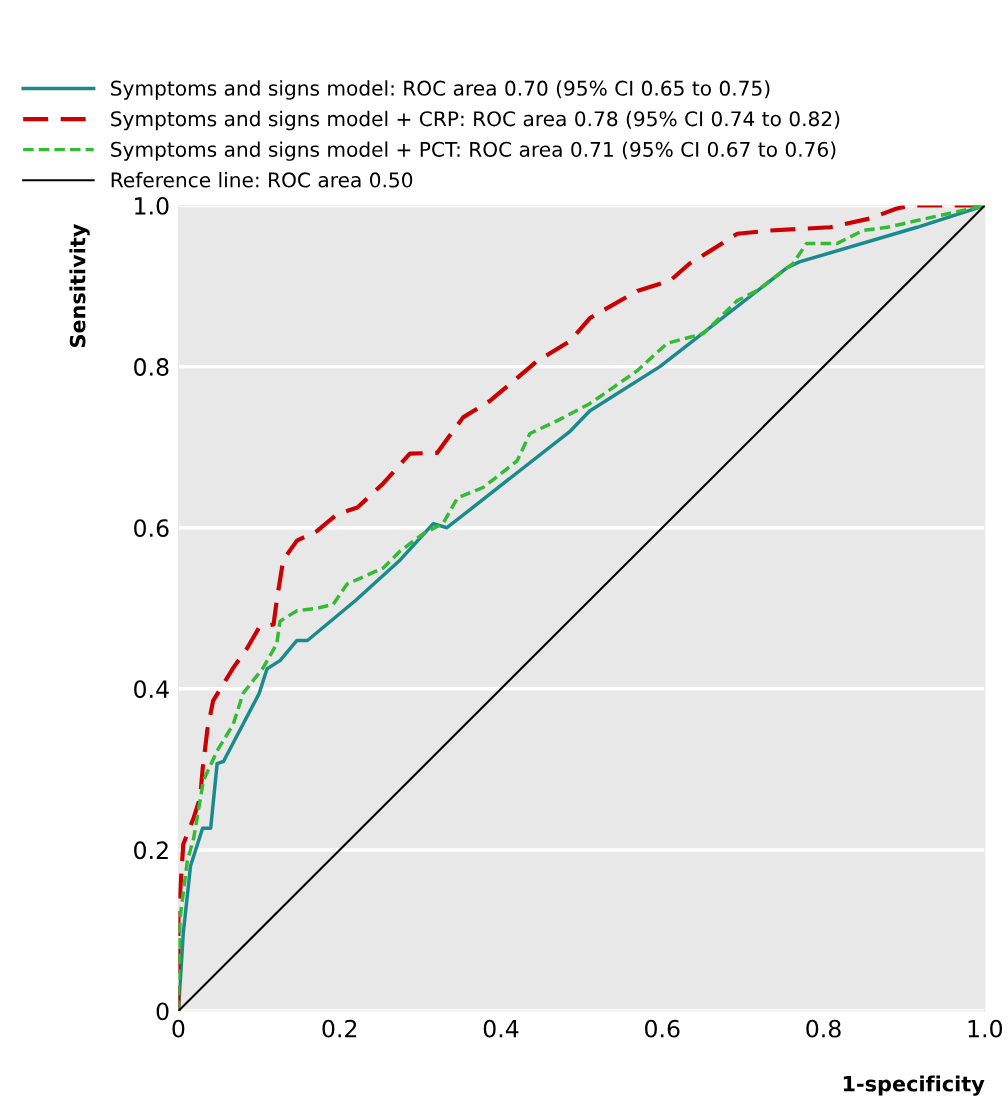 The height and width of the screenshot is (1111, 1008). Describe the element at coordinates (151, 528) in the screenshot. I see `y-tick-label: 0.6` at that location.